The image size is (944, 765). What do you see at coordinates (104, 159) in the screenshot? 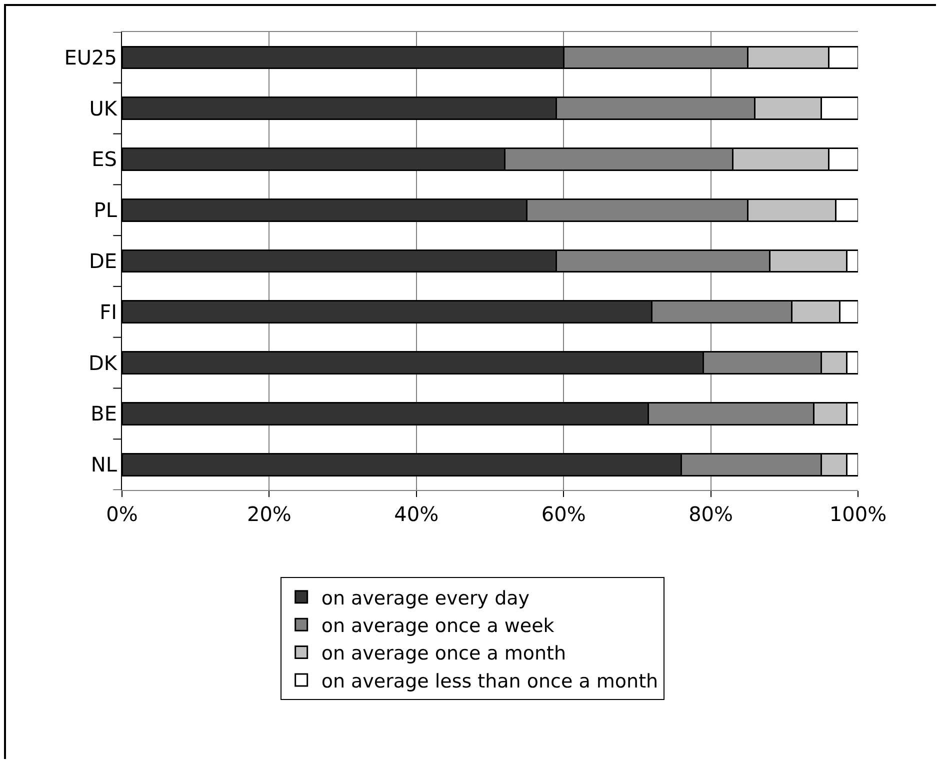
I see `y-tick-label: ES` at bounding box center [104, 159].